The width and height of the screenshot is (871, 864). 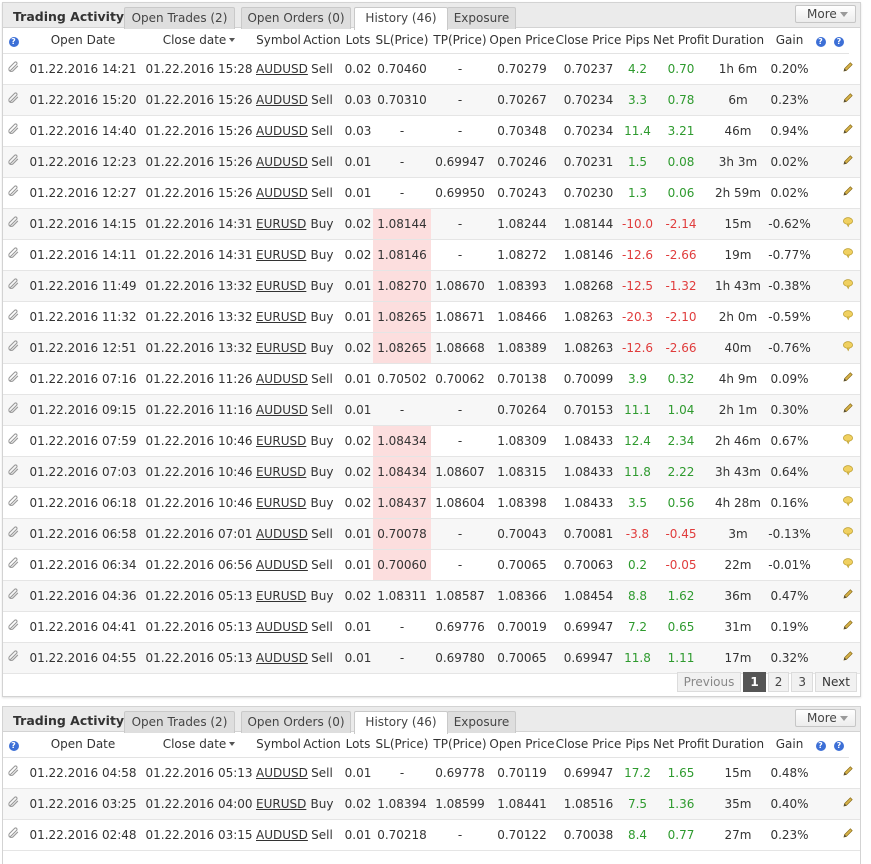 What do you see at coordinates (402, 745) in the screenshot?
I see `column-header-sl: SL(Price)` at bounding box center [402, 745].